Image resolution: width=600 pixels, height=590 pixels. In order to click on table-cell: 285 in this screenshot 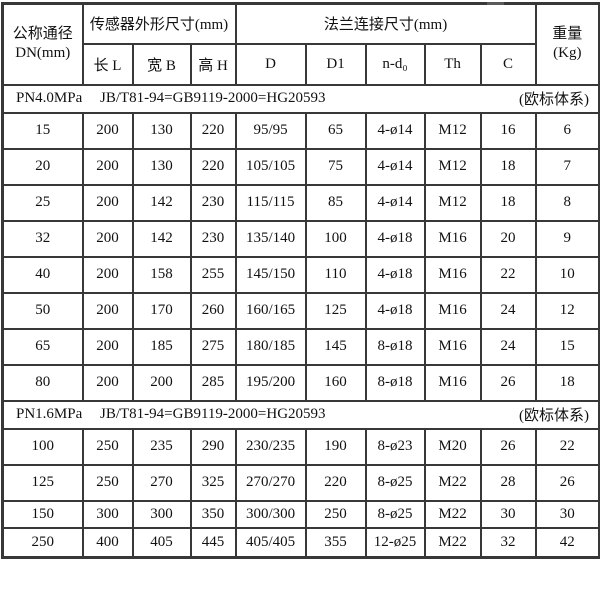, I will do `click(213, 382)`.